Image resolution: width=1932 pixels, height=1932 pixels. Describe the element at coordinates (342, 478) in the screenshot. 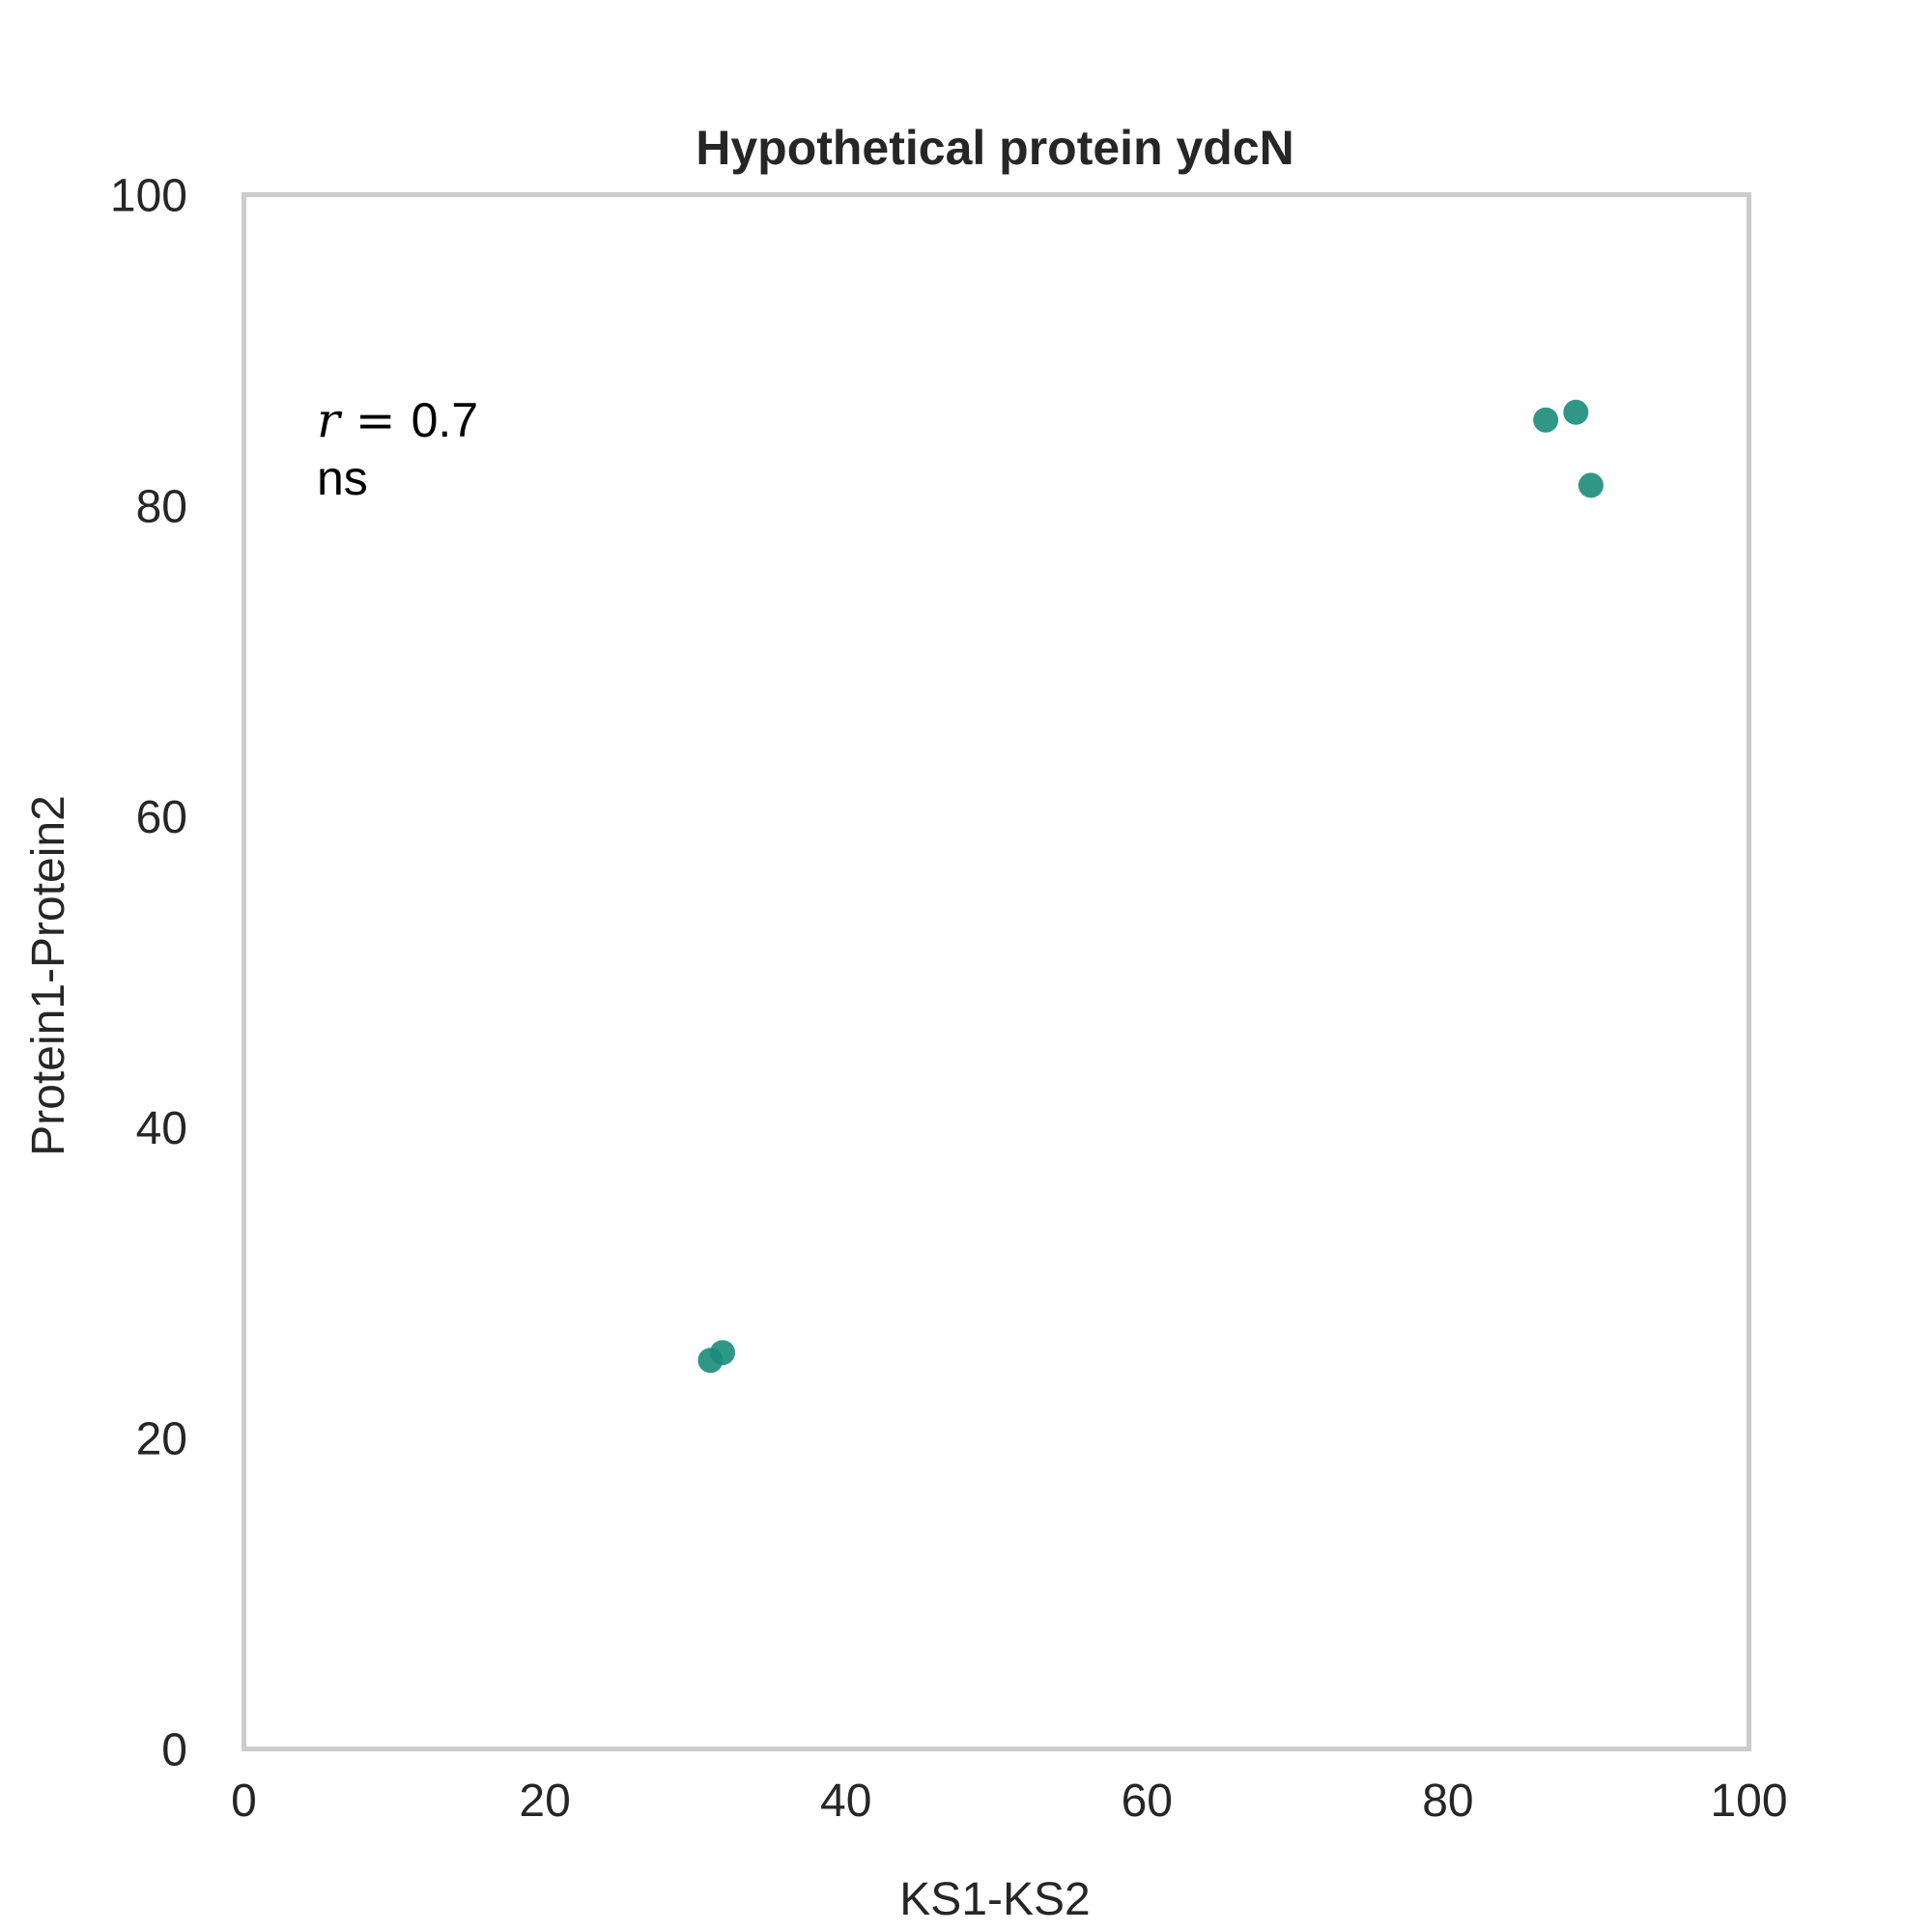

I see `significance-annotation: ns` at that location.